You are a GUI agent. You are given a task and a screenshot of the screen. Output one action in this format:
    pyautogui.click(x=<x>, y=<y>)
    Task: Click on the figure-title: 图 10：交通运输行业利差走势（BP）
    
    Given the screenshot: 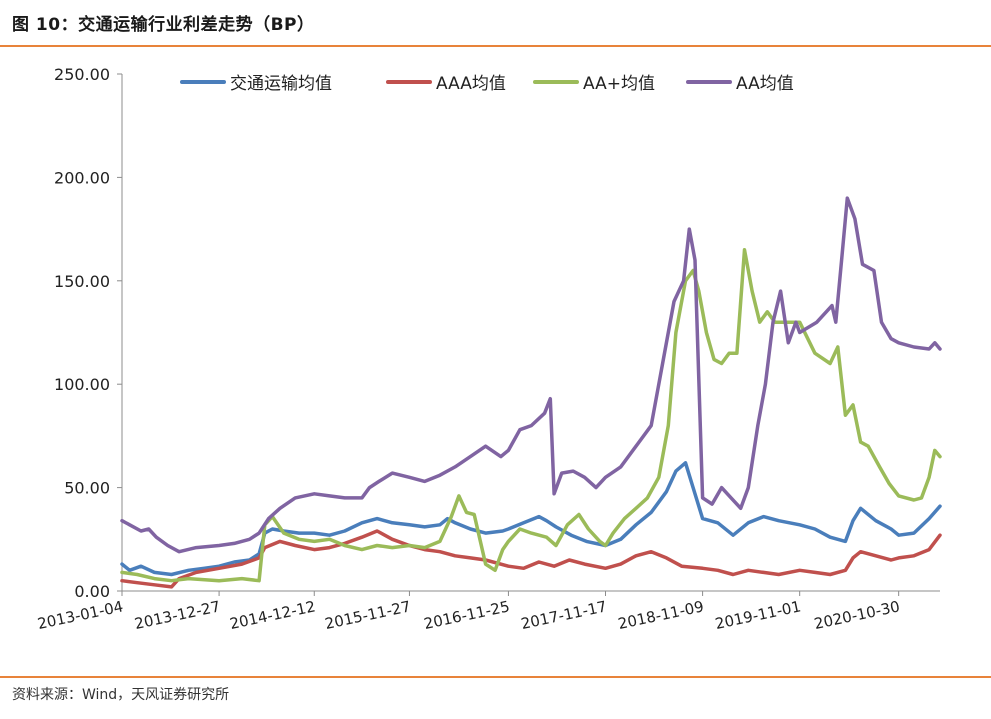 What is the action you would take?
    pyautogui.click(x=163, y=25)
    